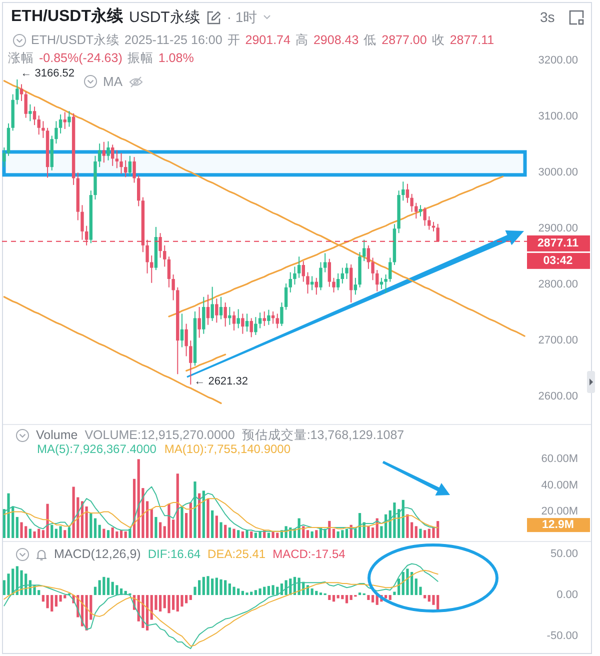 The width and height of the screenshot is (600, 656). I want to click on annotation: 1.08%, so click(176, 58).